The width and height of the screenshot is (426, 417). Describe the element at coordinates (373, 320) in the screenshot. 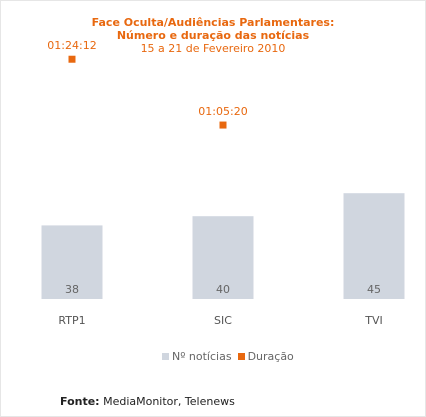

I see `category-label-tvi: TVI` at that location.